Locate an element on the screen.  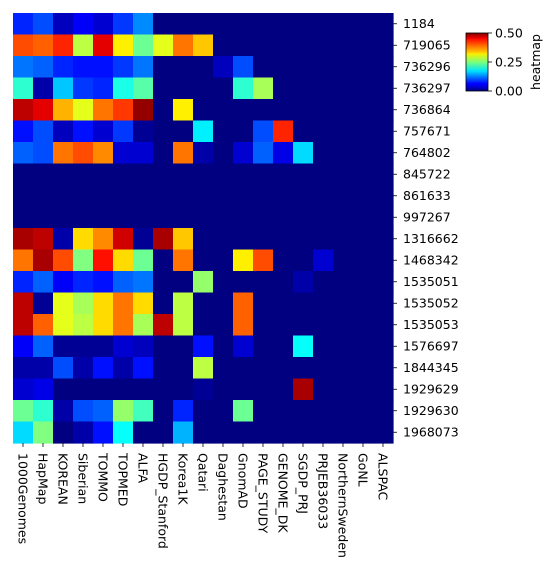
y-tick-label: 845722 is located at coordinates (427, 173).